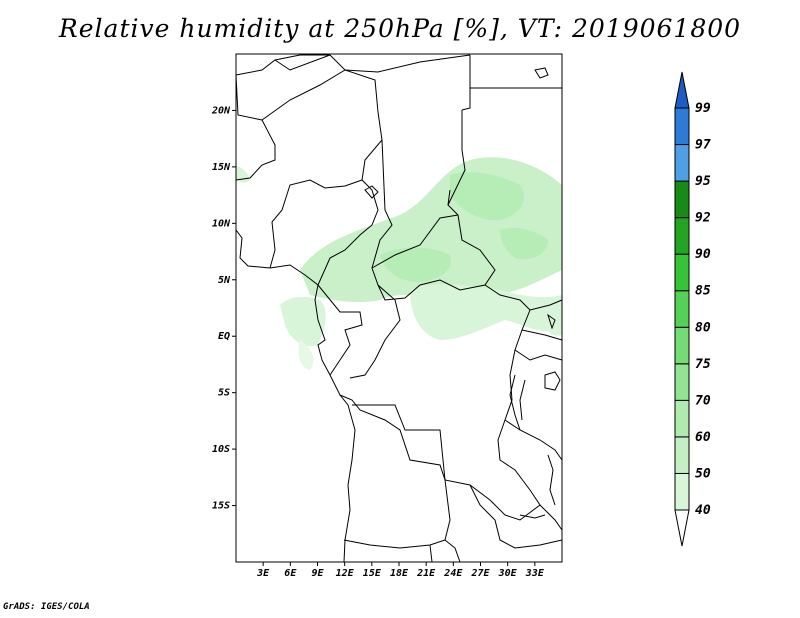 This screenshot has height=618, width=800. What do you see at coordinates (317, 573) in the screenshot?
I see `lon-tick-label: 9E` at bounding box center [317, 573].